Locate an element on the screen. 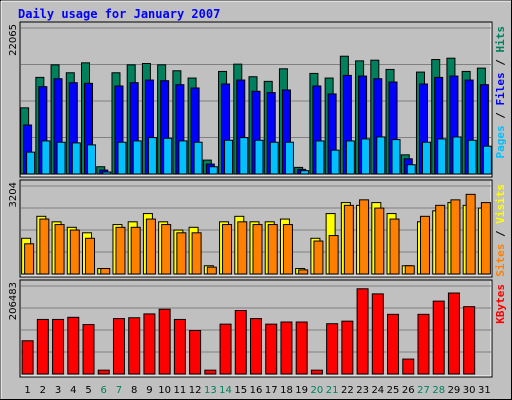 The height and width of the screenshot is (400, 512). x-tick-label: 2 is located at coordinates (43, 390).